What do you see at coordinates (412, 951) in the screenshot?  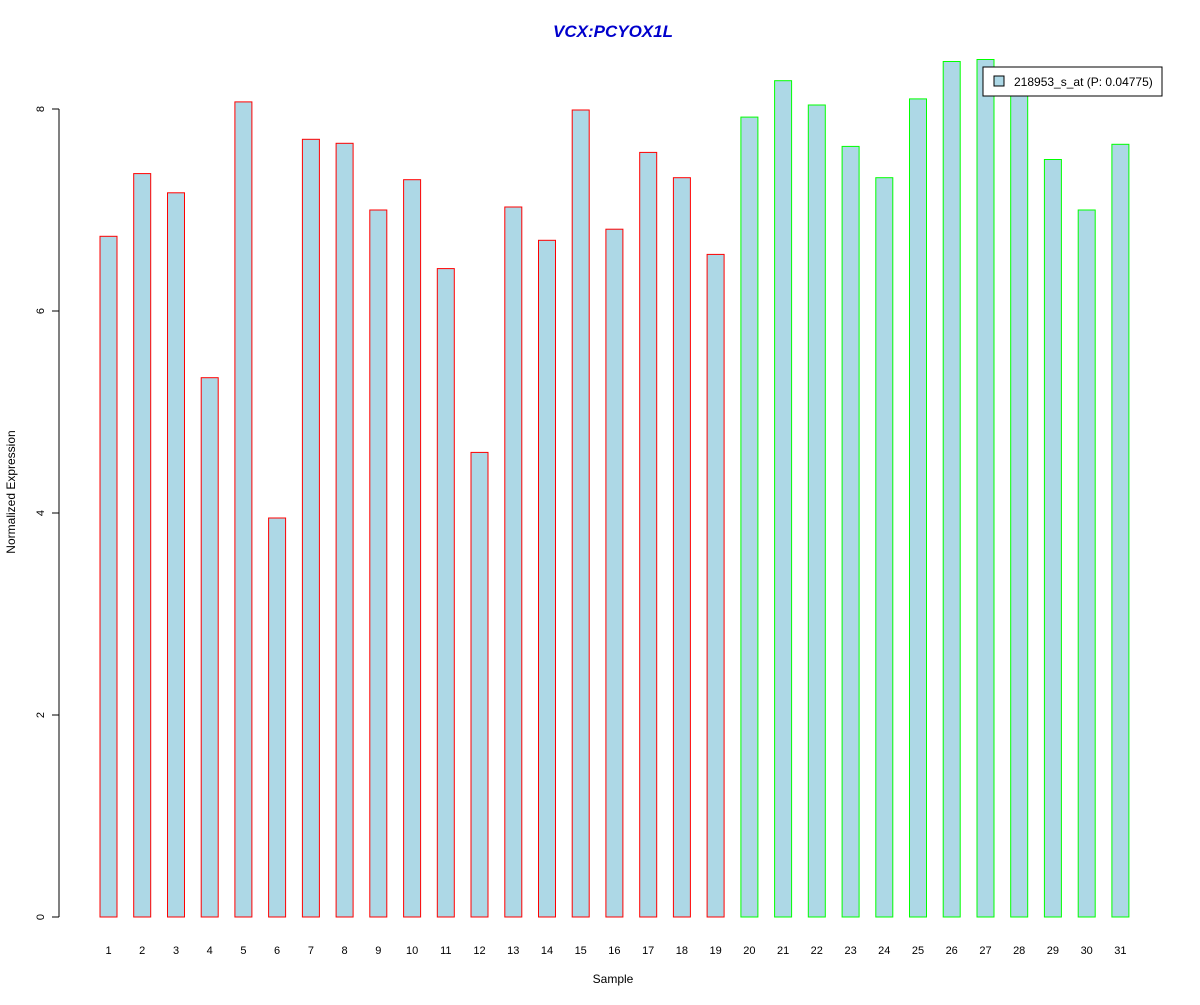 I see `x-tick-label-10: 10` at bounding box center [412, 951].